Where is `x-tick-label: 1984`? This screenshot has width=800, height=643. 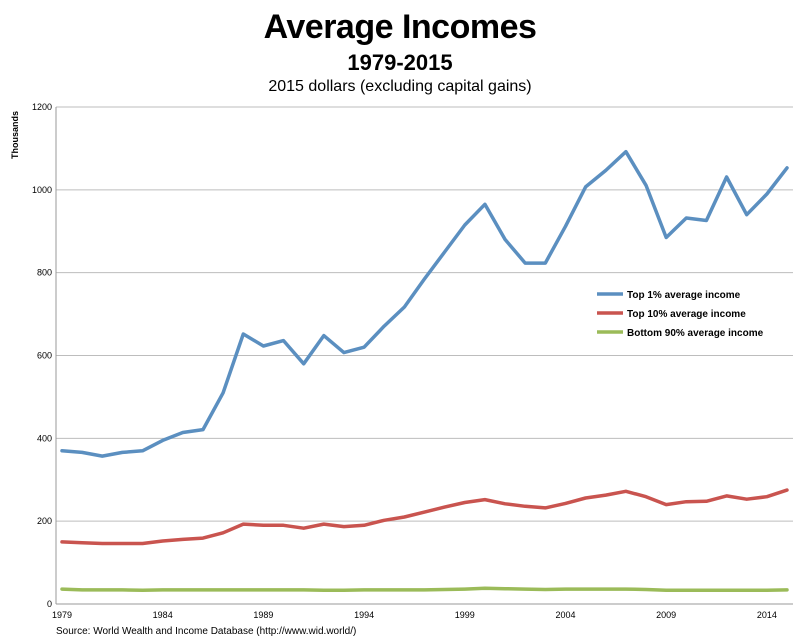 x-tick-label: 1984 is located at coordinates (163, 615).